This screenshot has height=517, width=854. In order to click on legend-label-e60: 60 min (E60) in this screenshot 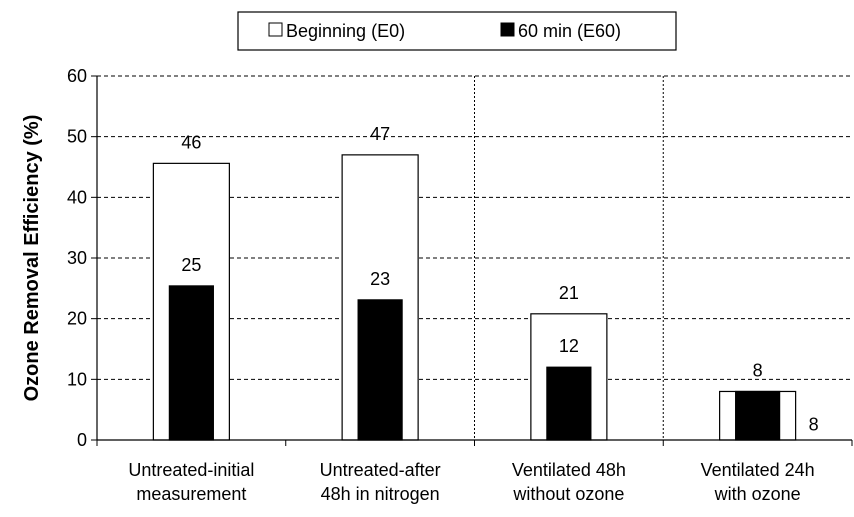, I will do `click(569, 31)`.